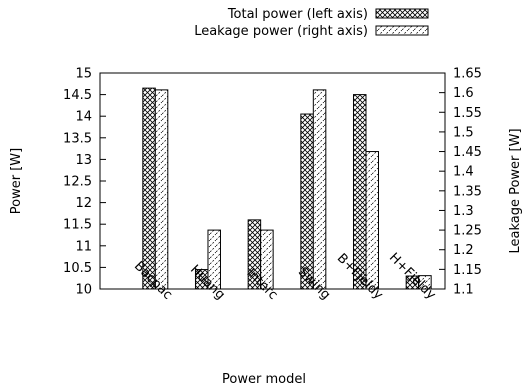 Image resolution: width=525 pixels, height=388 pixels. I want to click on left-tick-label: 12, so click(83, 203).